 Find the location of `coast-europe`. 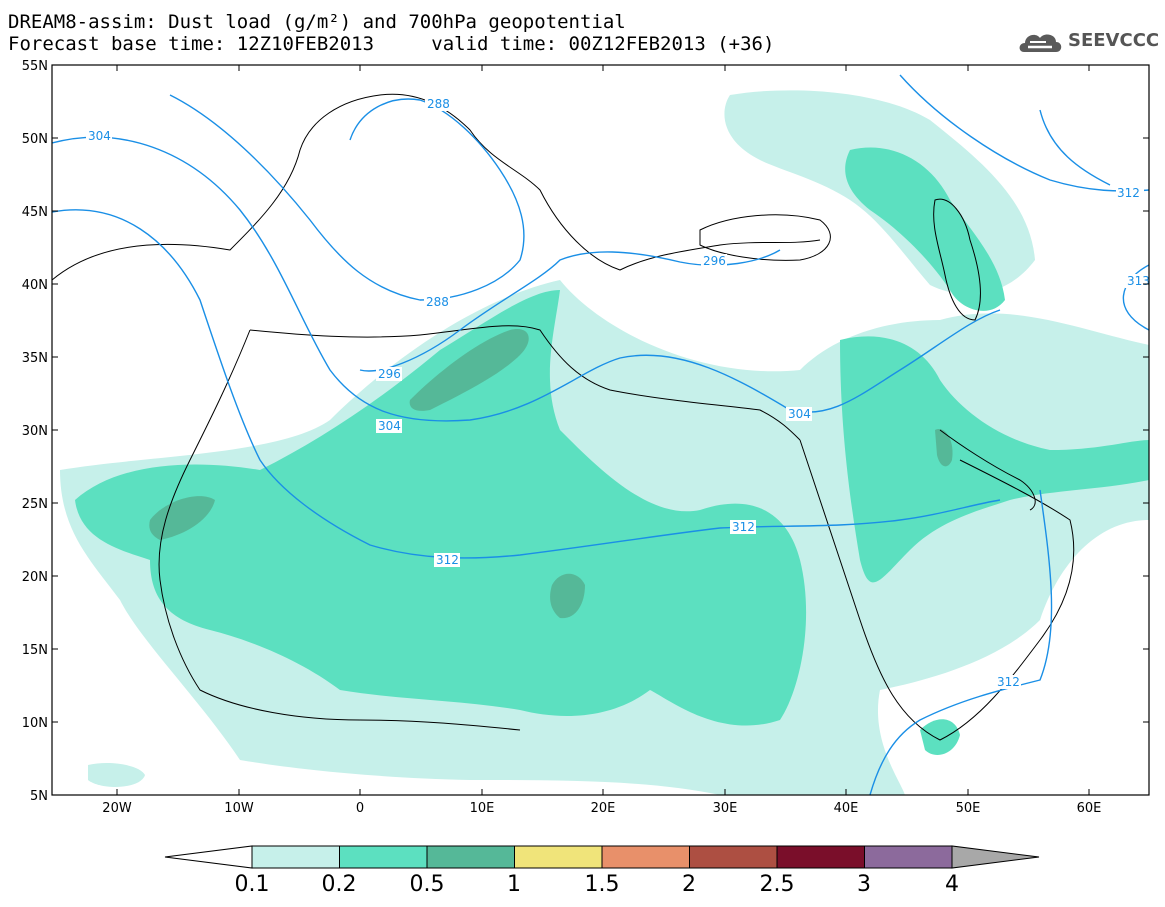

coast-europe is located at coordinates (436, 187).